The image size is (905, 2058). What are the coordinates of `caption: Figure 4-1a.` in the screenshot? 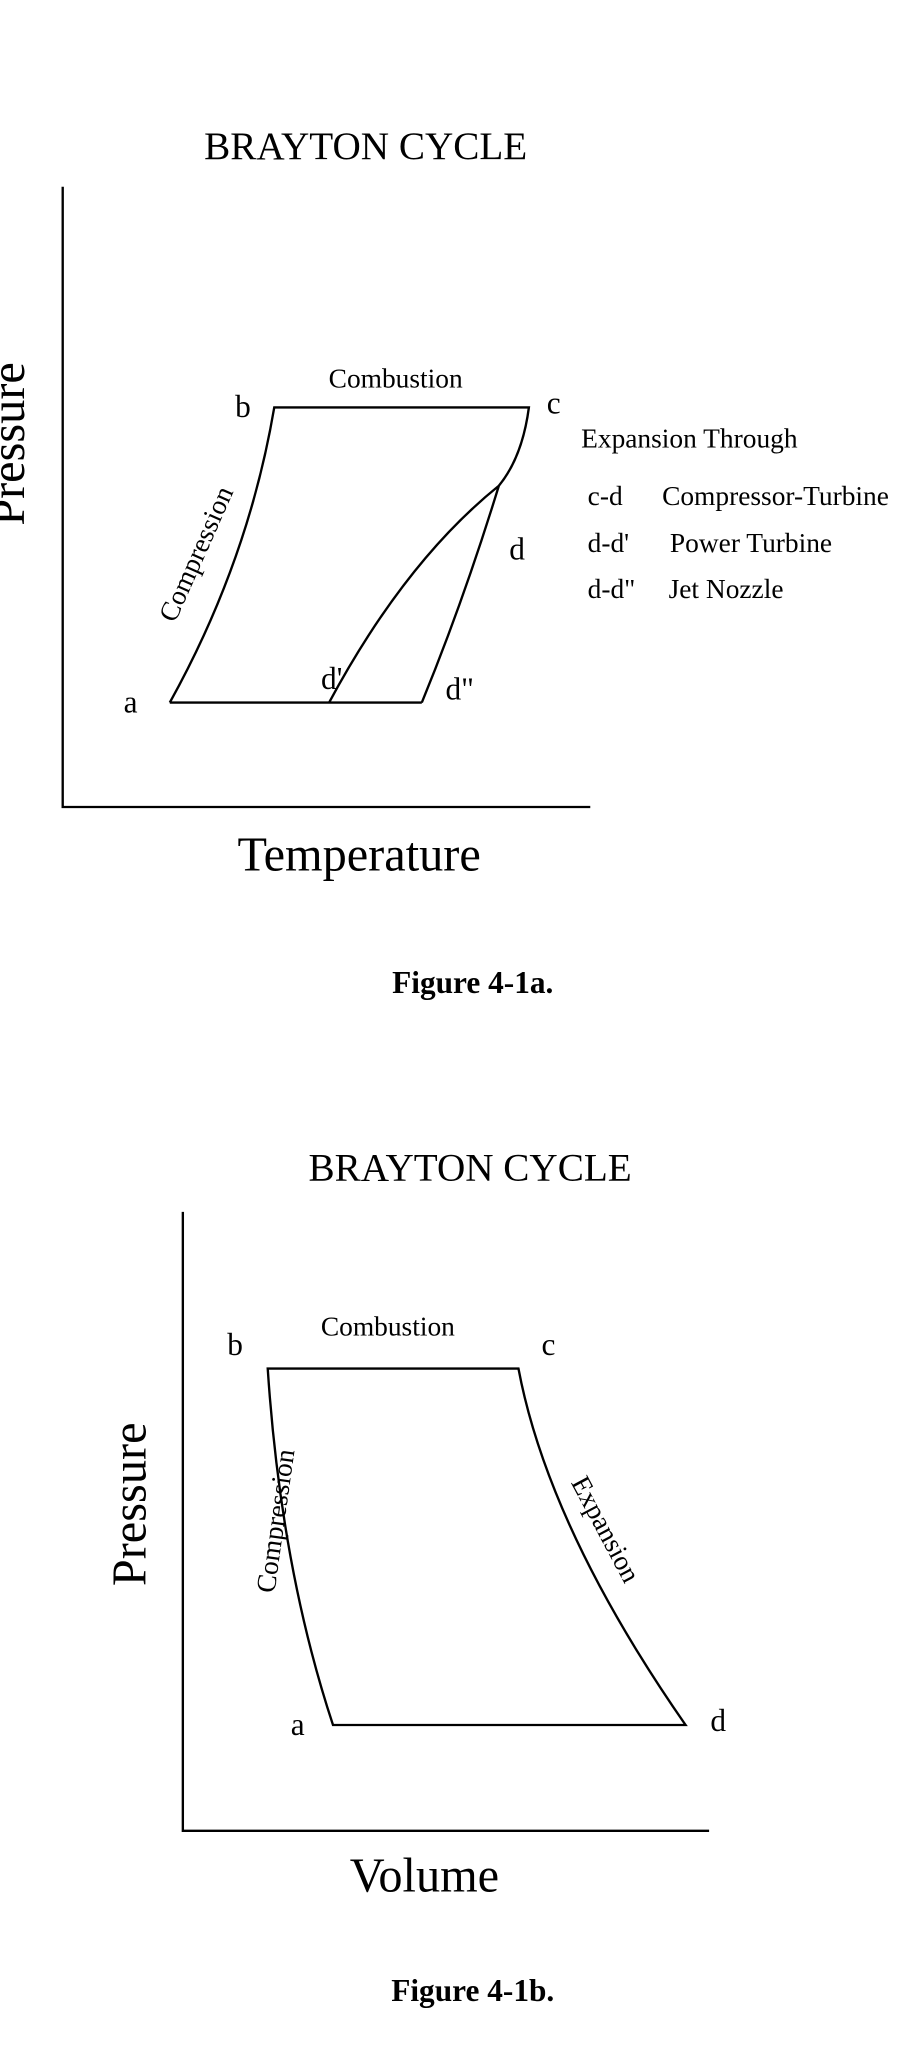 It's located at (472, 982).